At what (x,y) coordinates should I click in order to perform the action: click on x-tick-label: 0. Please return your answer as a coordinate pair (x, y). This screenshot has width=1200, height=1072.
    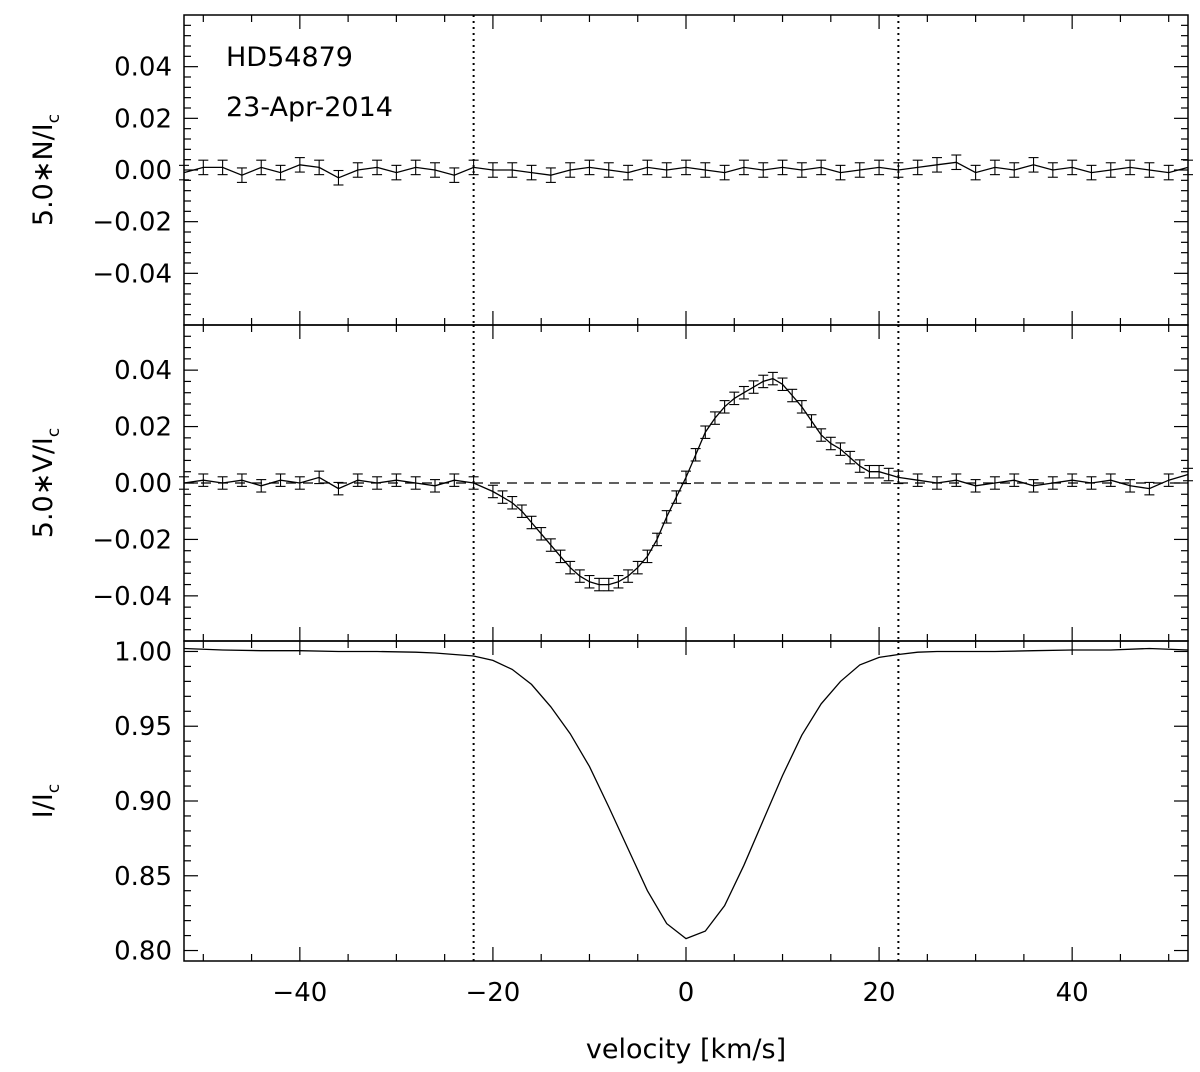
    Looking at the image, I should click on (686, 993).